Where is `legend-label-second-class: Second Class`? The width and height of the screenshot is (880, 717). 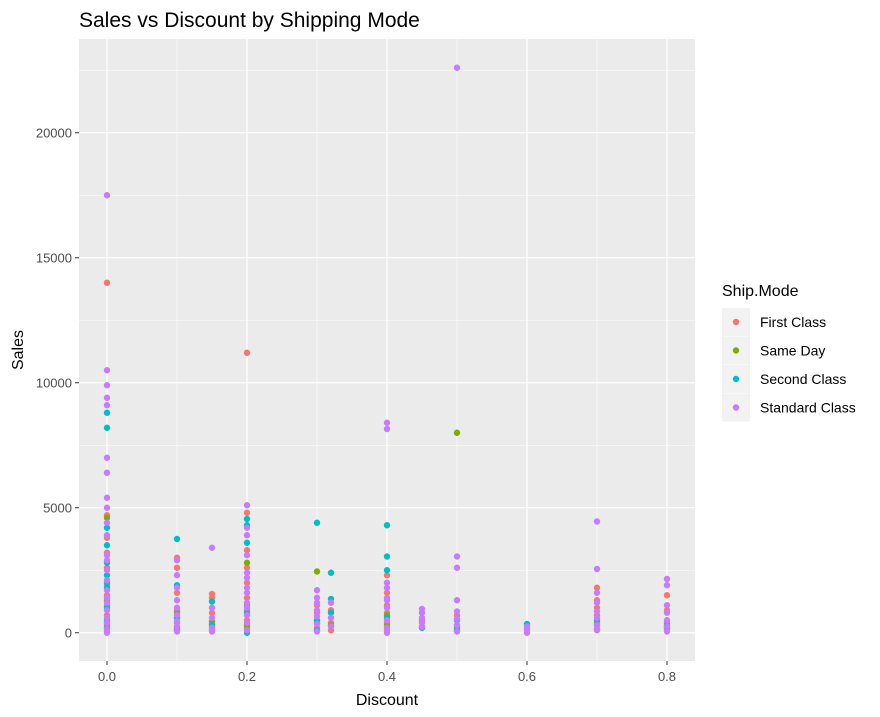
legend-label-second-class: Second Class is located at coordinates (803, 379).